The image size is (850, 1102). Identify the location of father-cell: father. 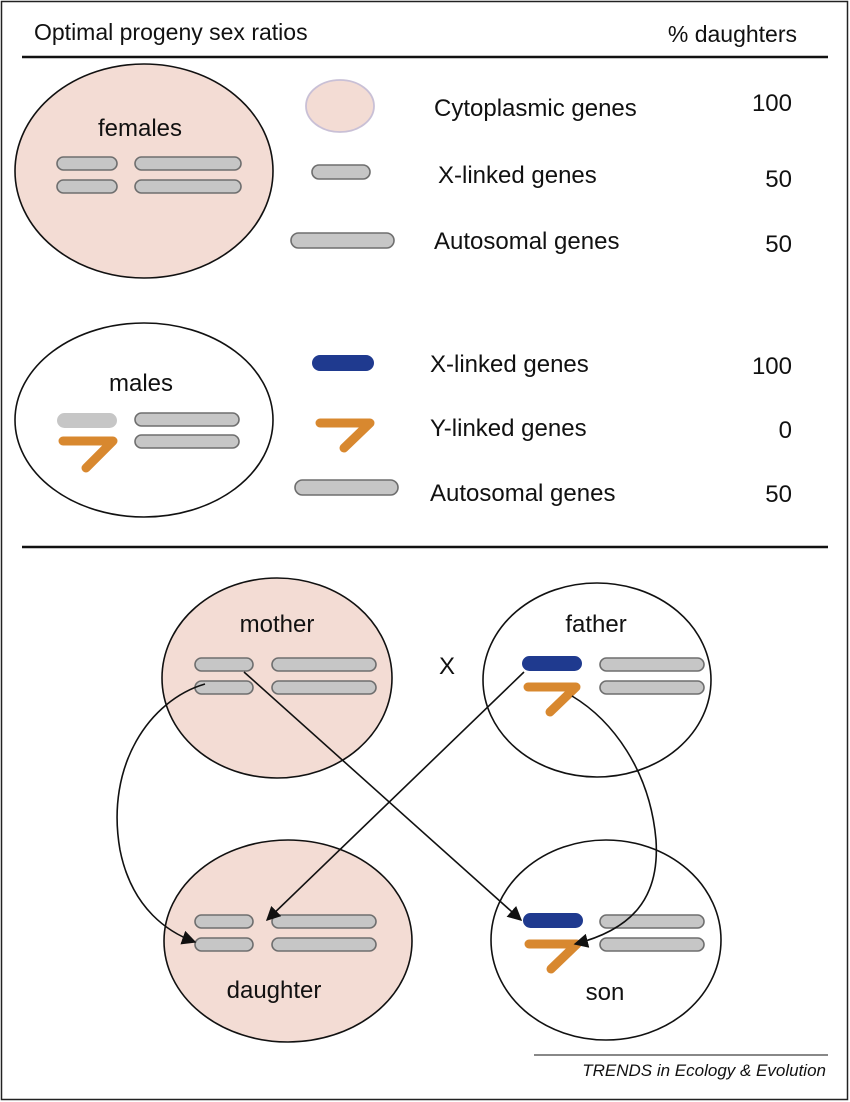
(597, 680).